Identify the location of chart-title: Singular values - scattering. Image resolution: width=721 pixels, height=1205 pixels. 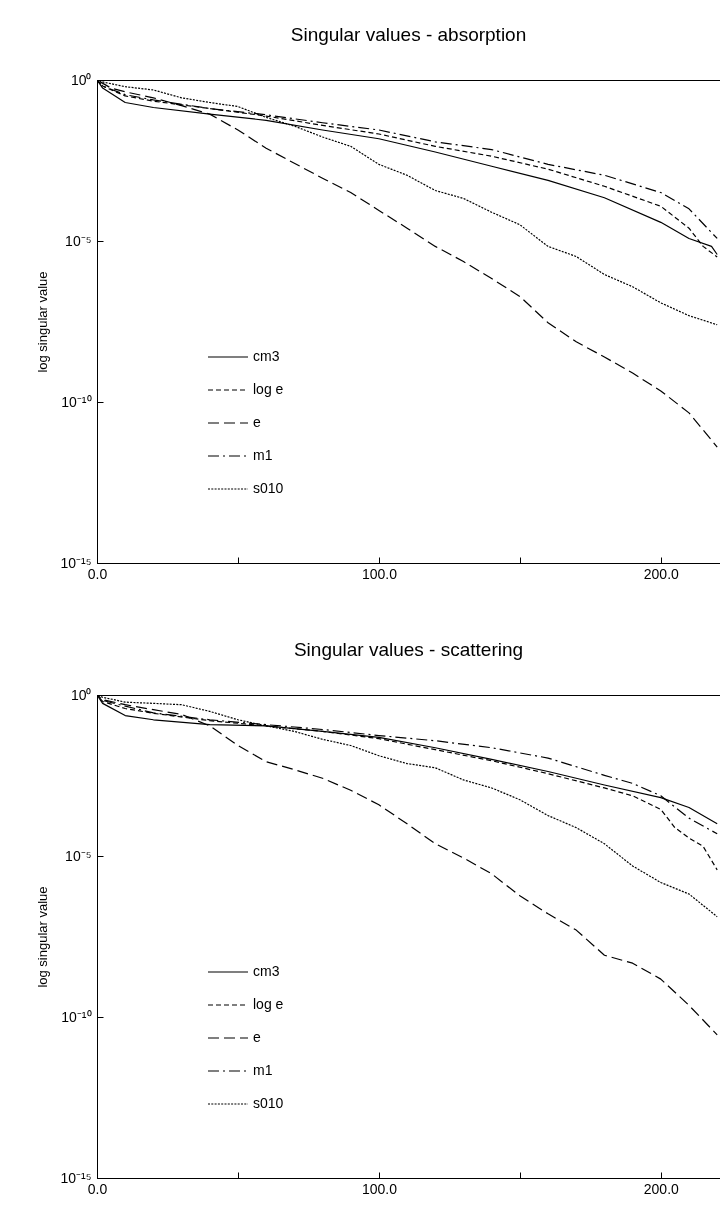
(408, 649).